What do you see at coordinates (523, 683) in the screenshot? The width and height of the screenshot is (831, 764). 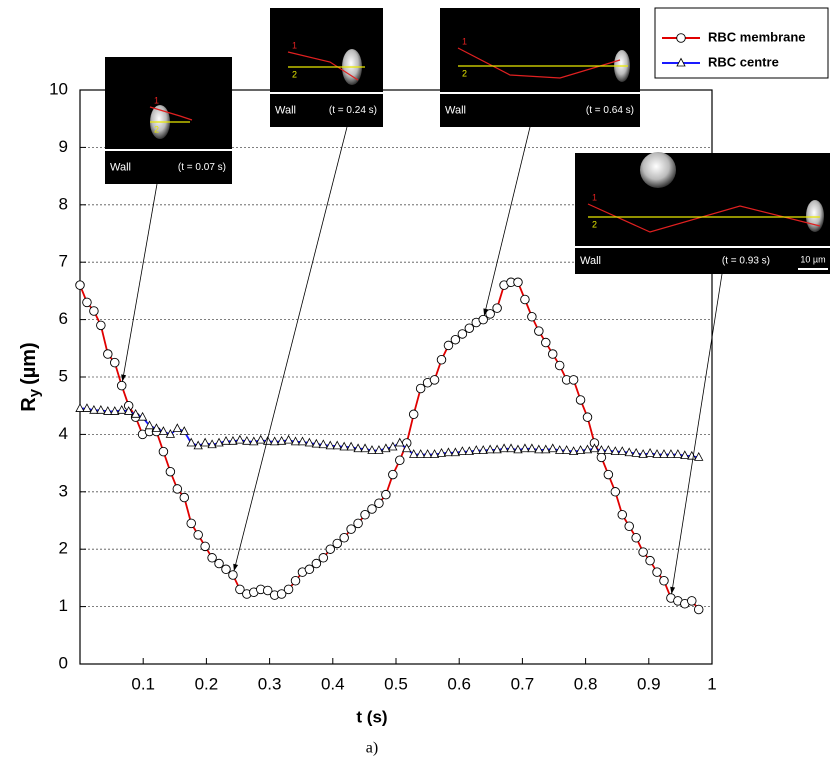 I see `x-tick-label: 0.7` at bounding box center [523, 683].